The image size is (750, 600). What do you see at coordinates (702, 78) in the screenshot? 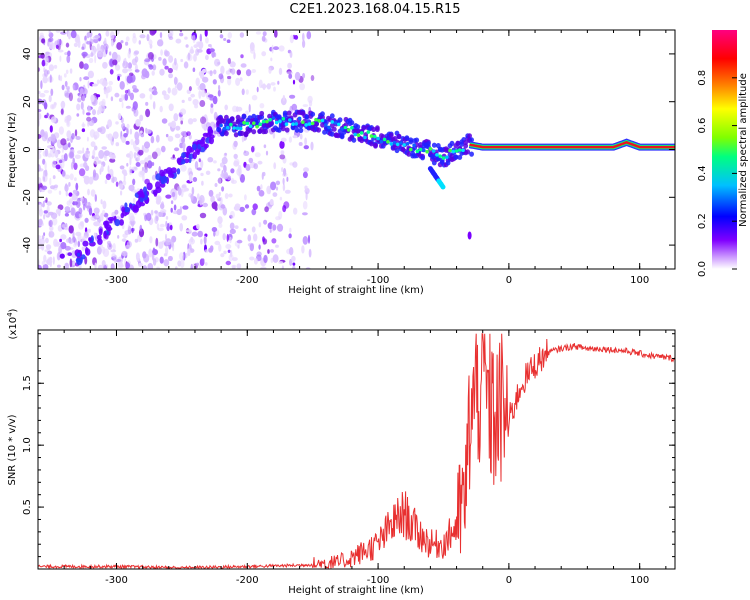
I see `colorbar-tick-label: 0.8` at bounding box center [702, 78].